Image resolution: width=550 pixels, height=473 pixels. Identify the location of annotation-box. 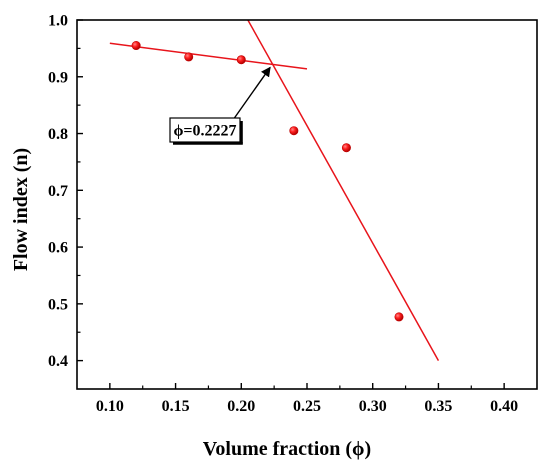
(205, 130).